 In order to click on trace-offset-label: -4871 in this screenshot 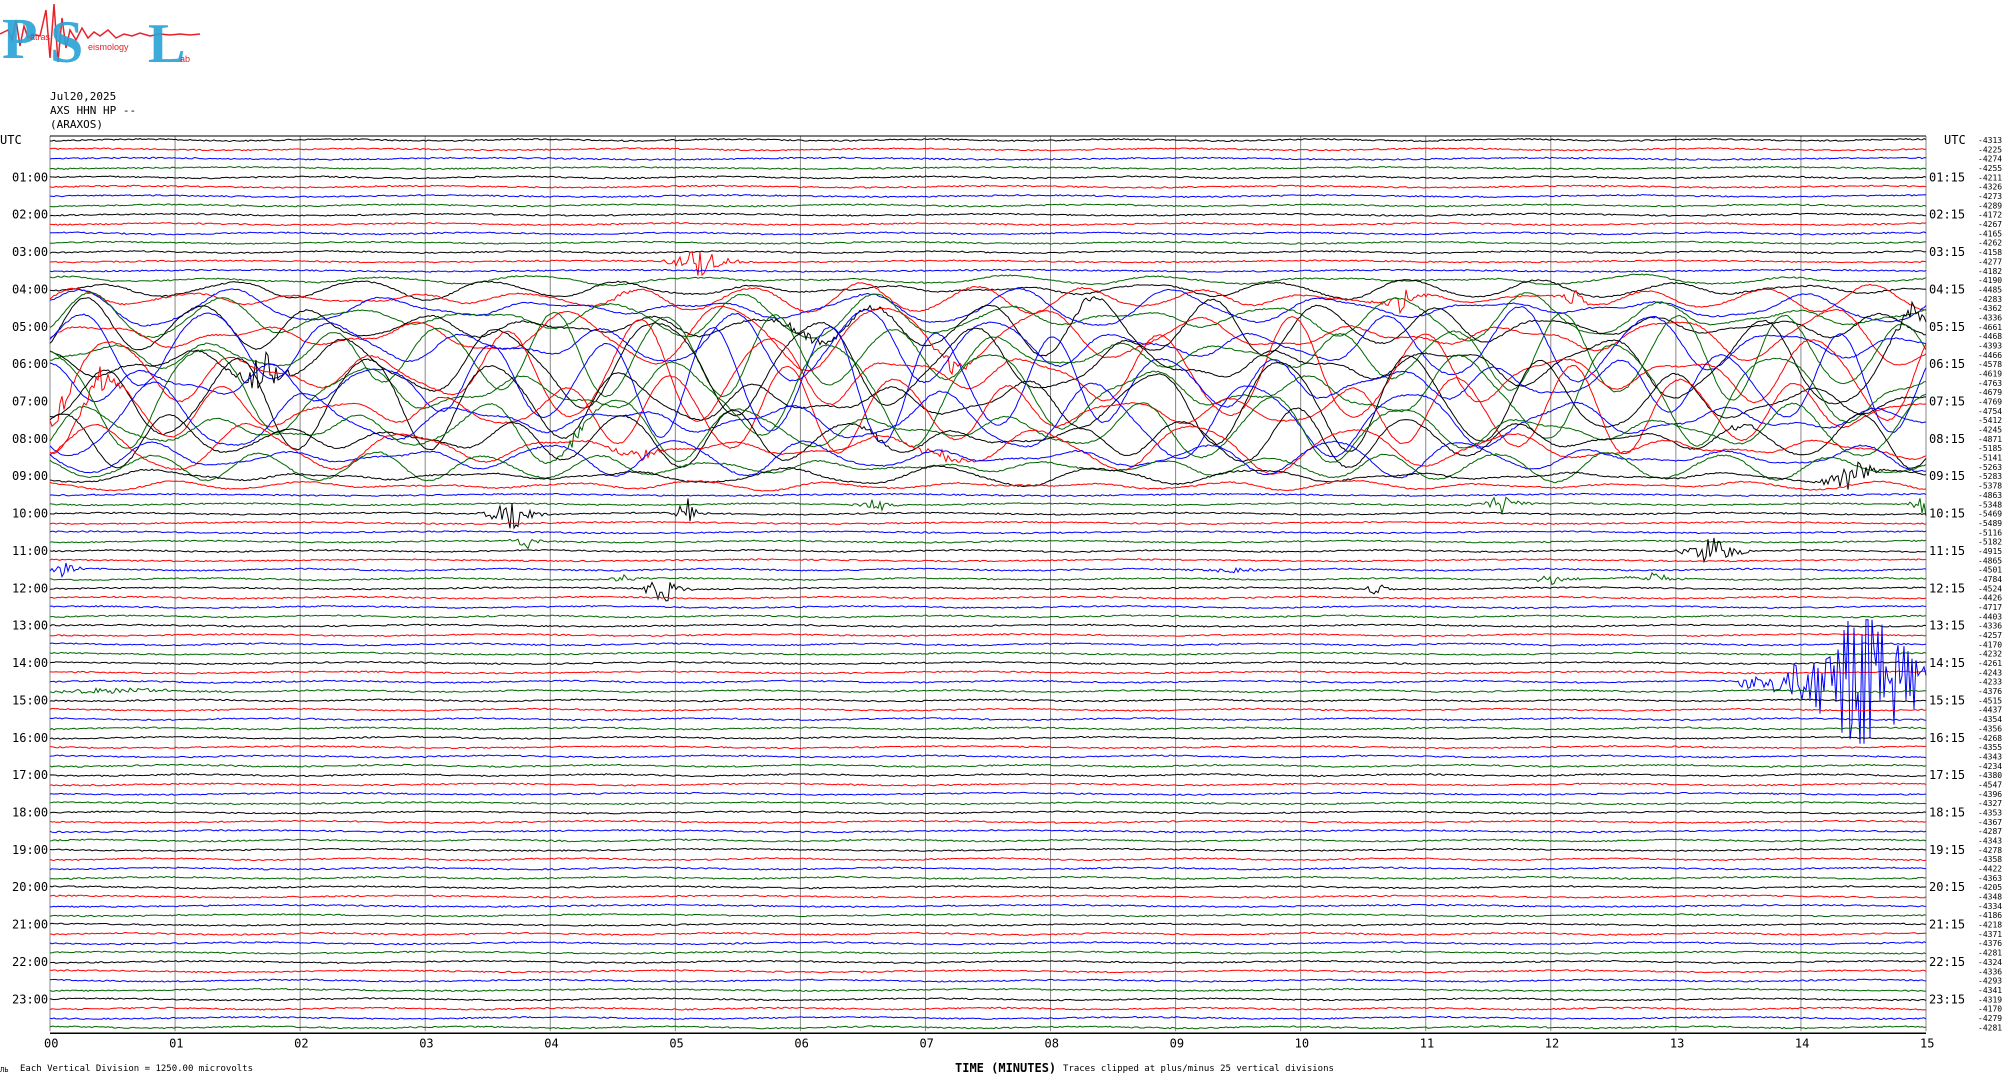, I will do `click(1990, 439)`.